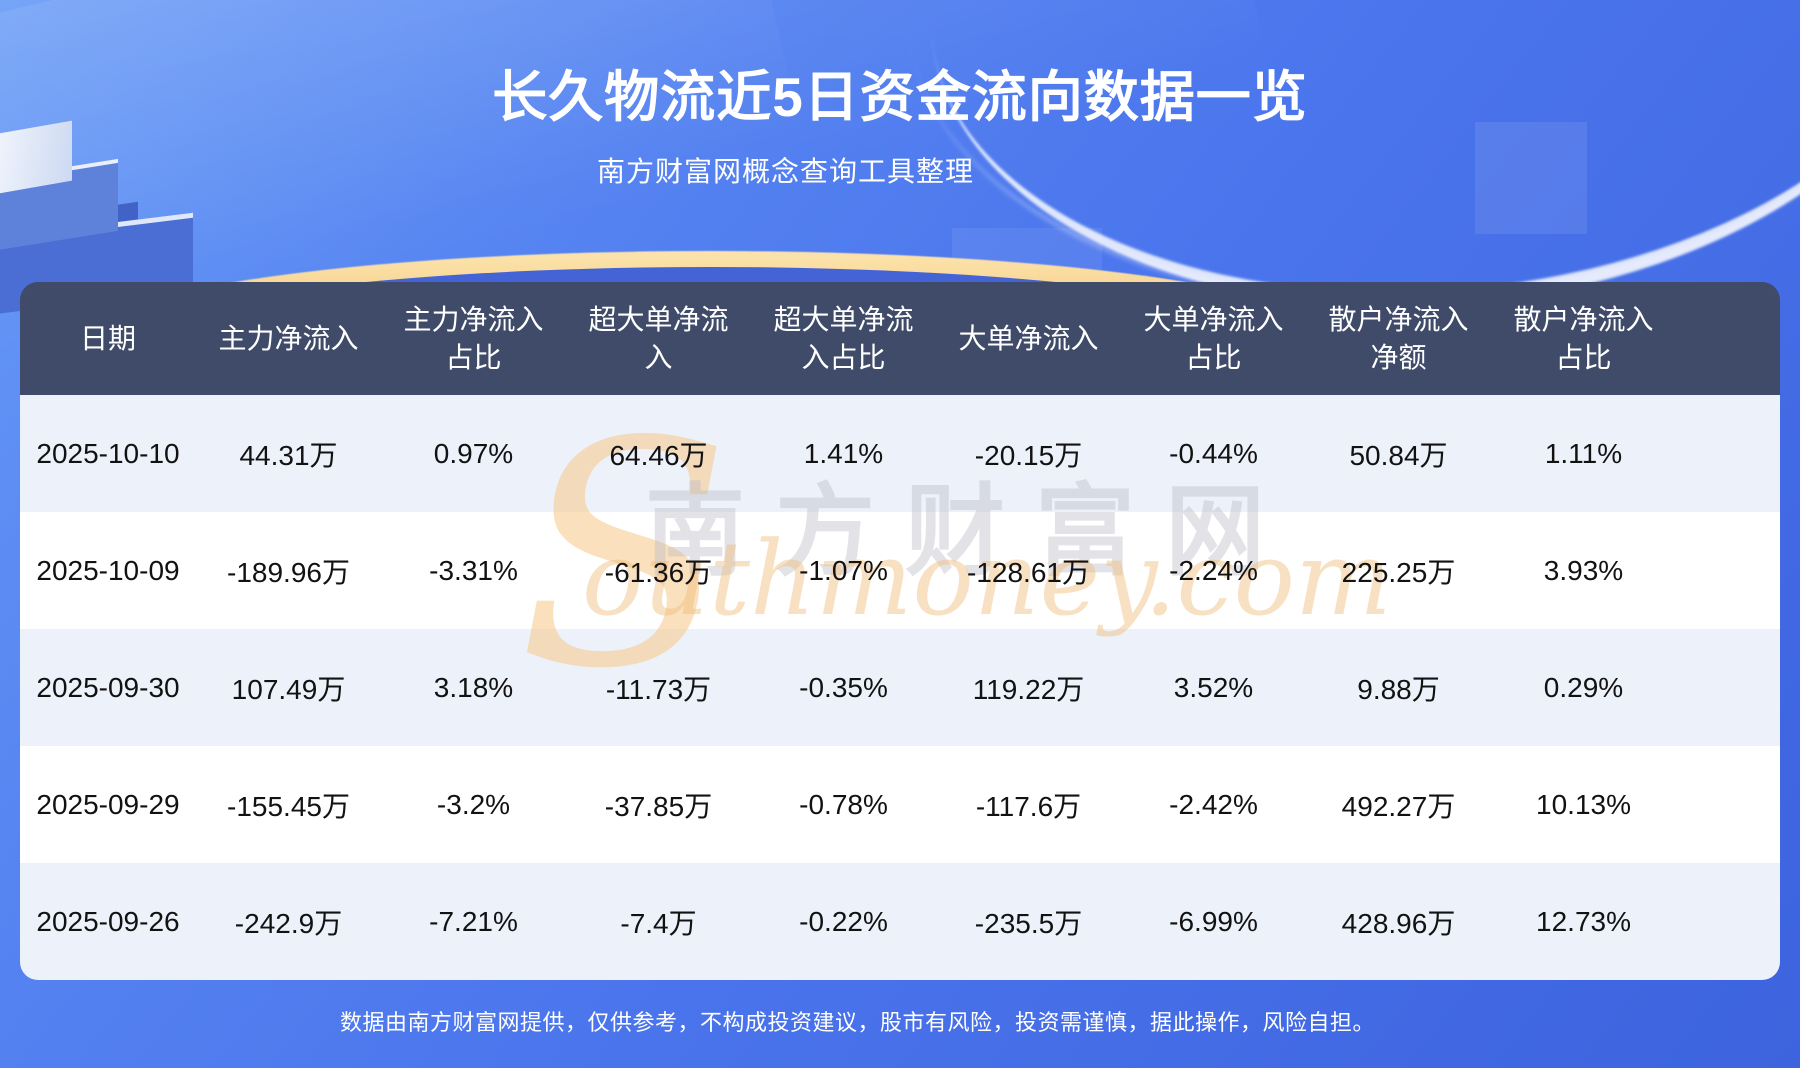  Describe the element at coordinates (843, 687) in the screenshot. I see `table-cell: -0.35%` at that location.